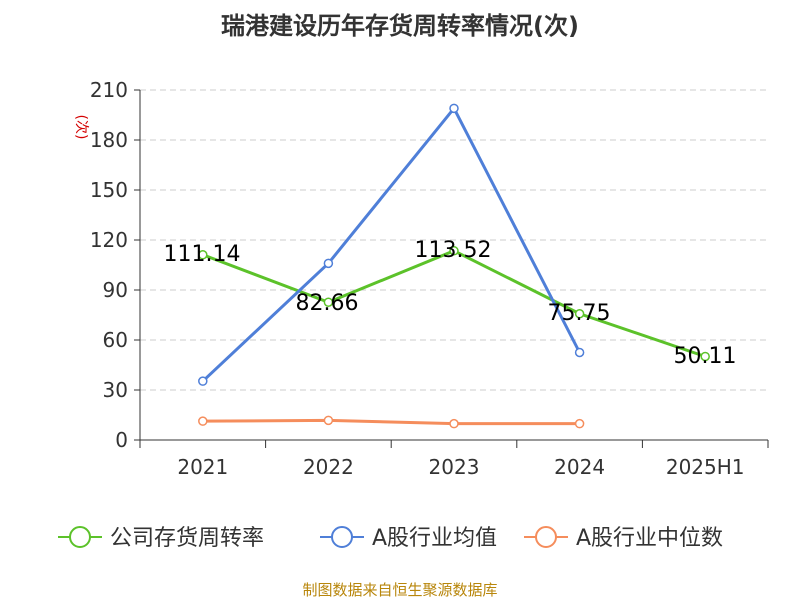 Image resolution: width=800 pixels, height=600 pixels. What do you see at coordinates (109, 190) in the screenshot?
I see `y-tick-label: 150` at bounding box center [109, 190].